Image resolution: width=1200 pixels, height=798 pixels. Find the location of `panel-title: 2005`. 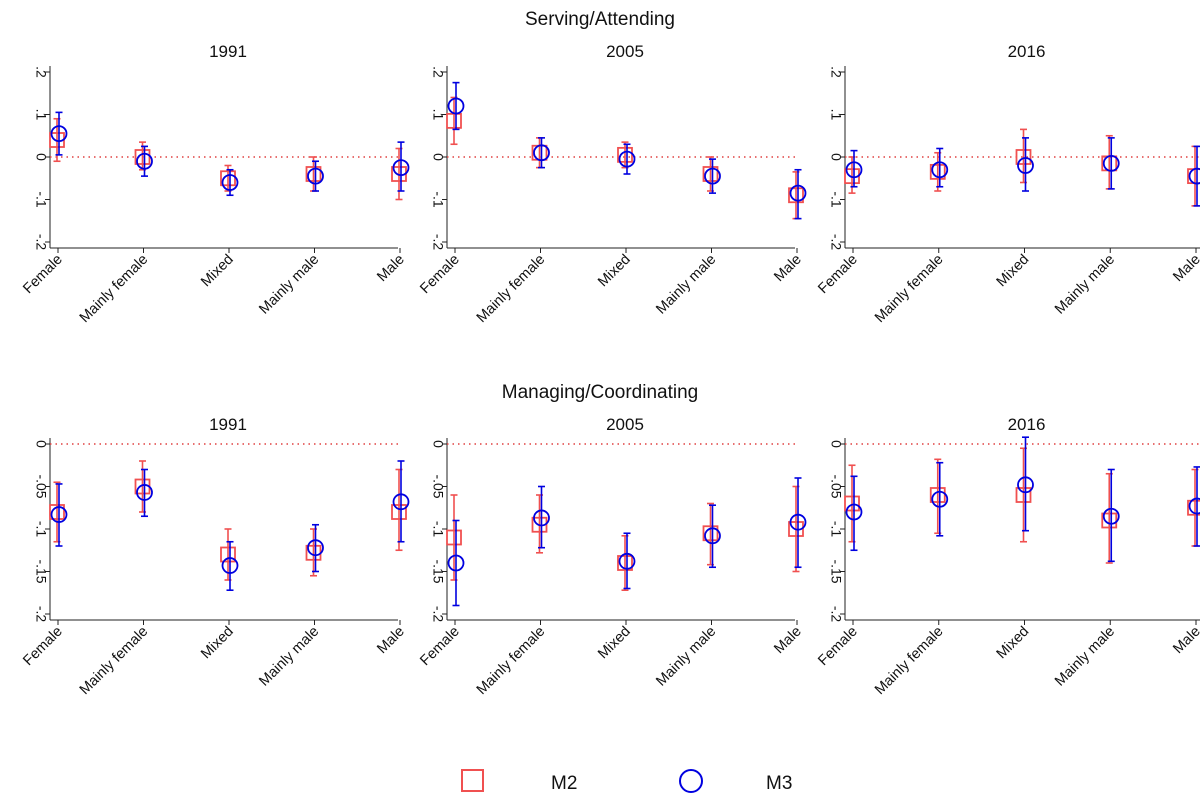

panel-title: 2005 is located at coordinates (625, 424).